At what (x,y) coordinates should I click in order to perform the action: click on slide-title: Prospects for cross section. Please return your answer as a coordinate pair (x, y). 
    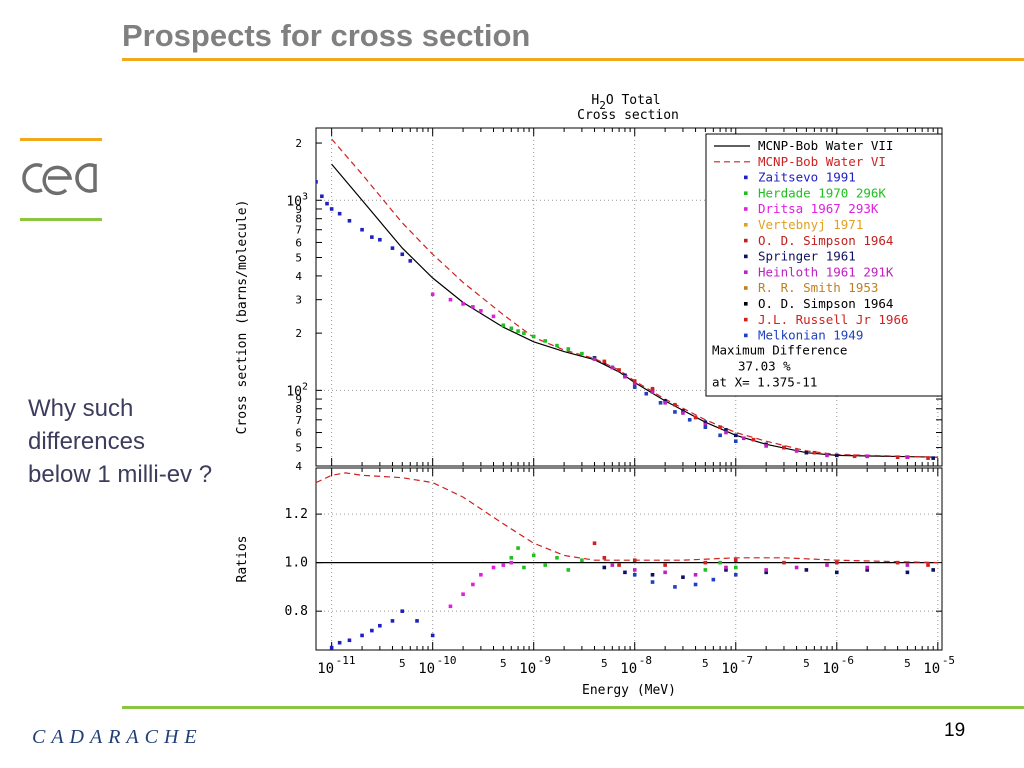
    Looking at the image, I should click on (326, 35).